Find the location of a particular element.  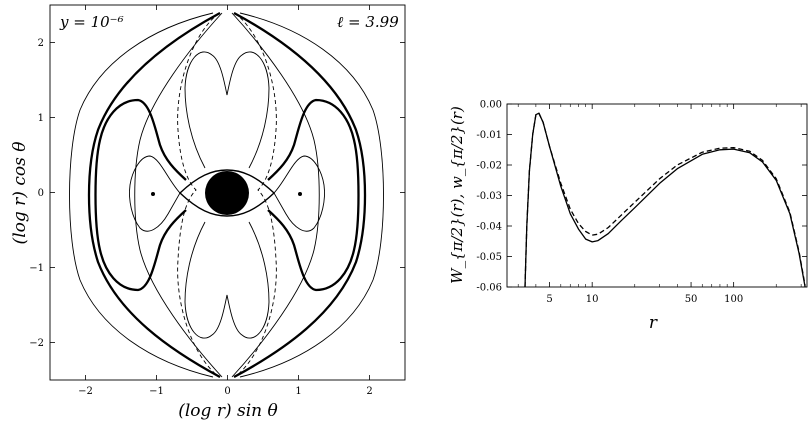

right-center-point is located at coordinates (300, 194).